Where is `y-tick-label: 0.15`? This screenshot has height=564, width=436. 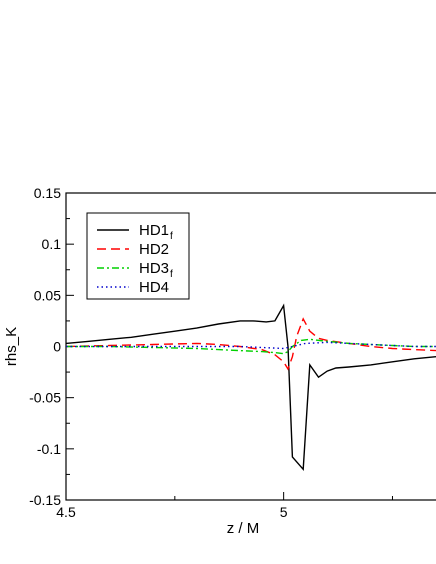
y-tick-label: 0.15 is located at coordinates (47, 193).